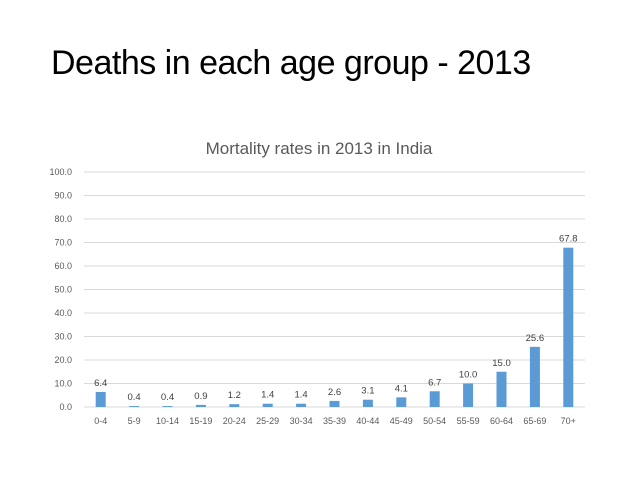 This screenshot has width=638, height=478. Describe the element at coordinates (501, 363) in the screenshot. I see `data-label: 15.0` at that location.